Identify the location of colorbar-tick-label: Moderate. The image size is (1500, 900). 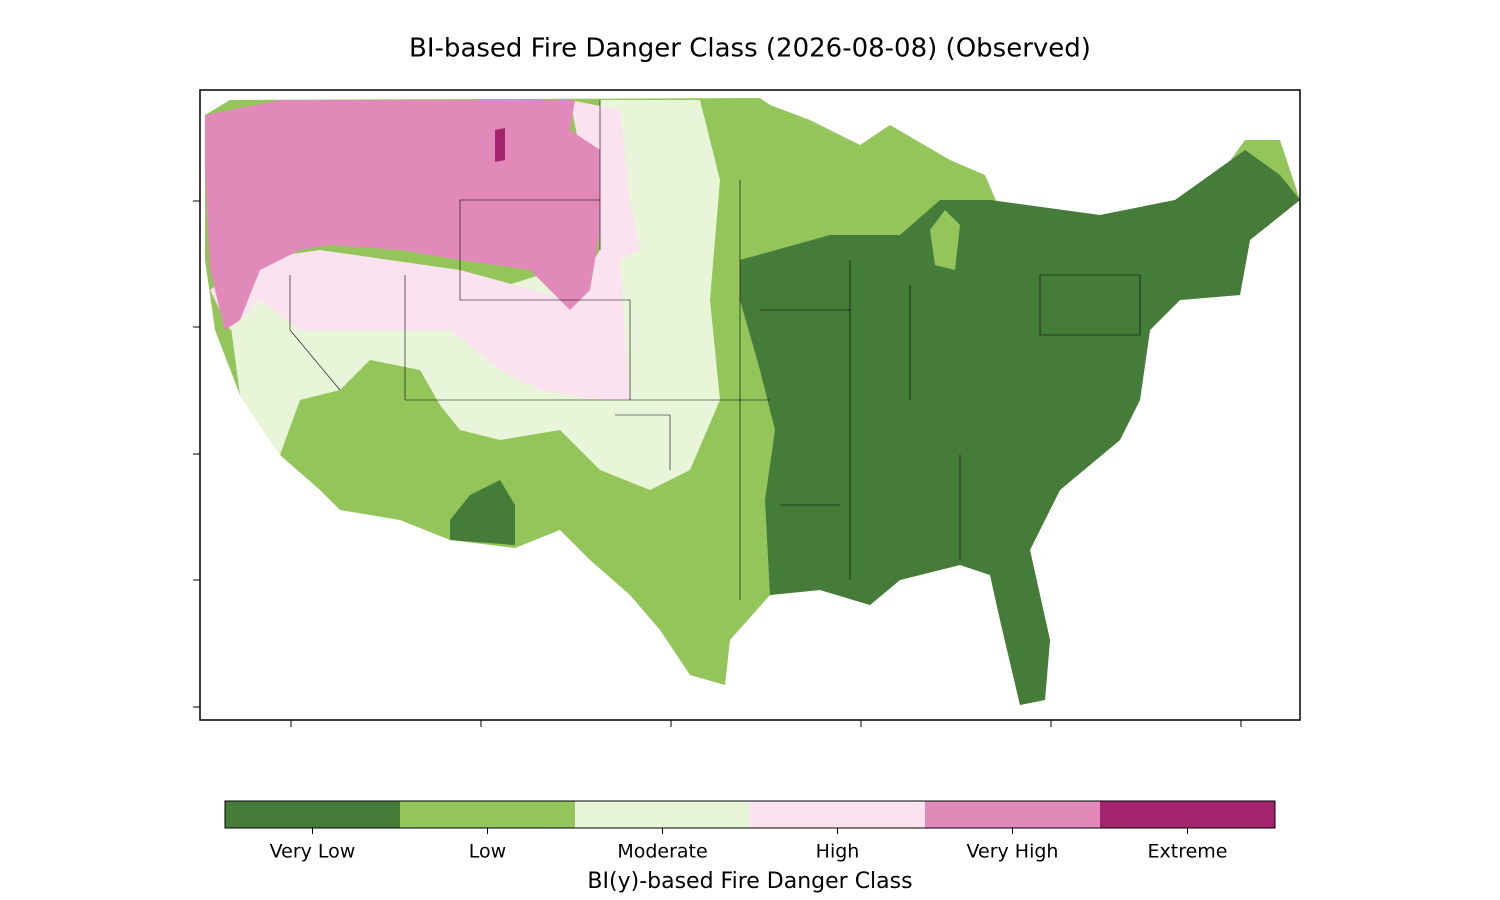
(662, 852).